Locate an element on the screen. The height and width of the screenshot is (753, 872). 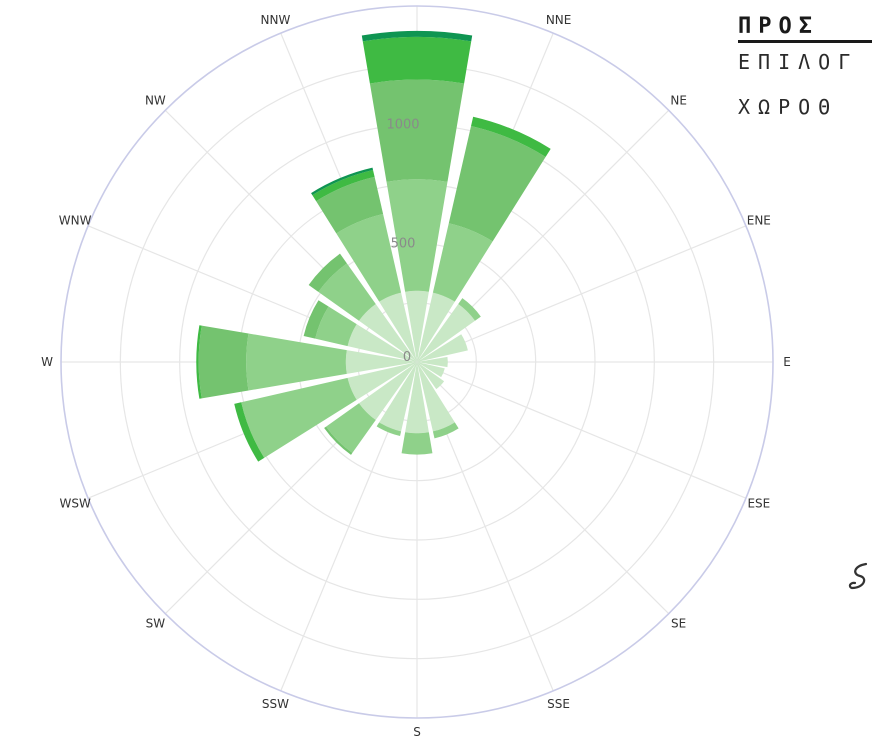
direction-label-w: W is located at coordinates (47, 362).